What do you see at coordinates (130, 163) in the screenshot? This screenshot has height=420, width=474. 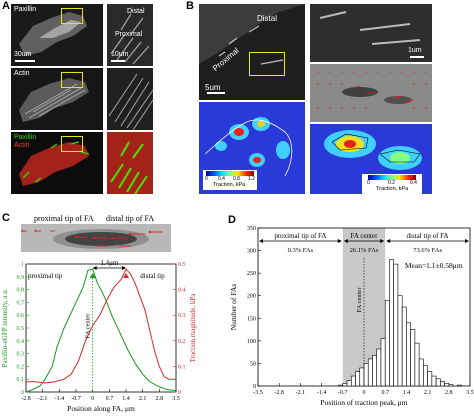 I see `merge-zoom-image` at bounding box center [130, 163].